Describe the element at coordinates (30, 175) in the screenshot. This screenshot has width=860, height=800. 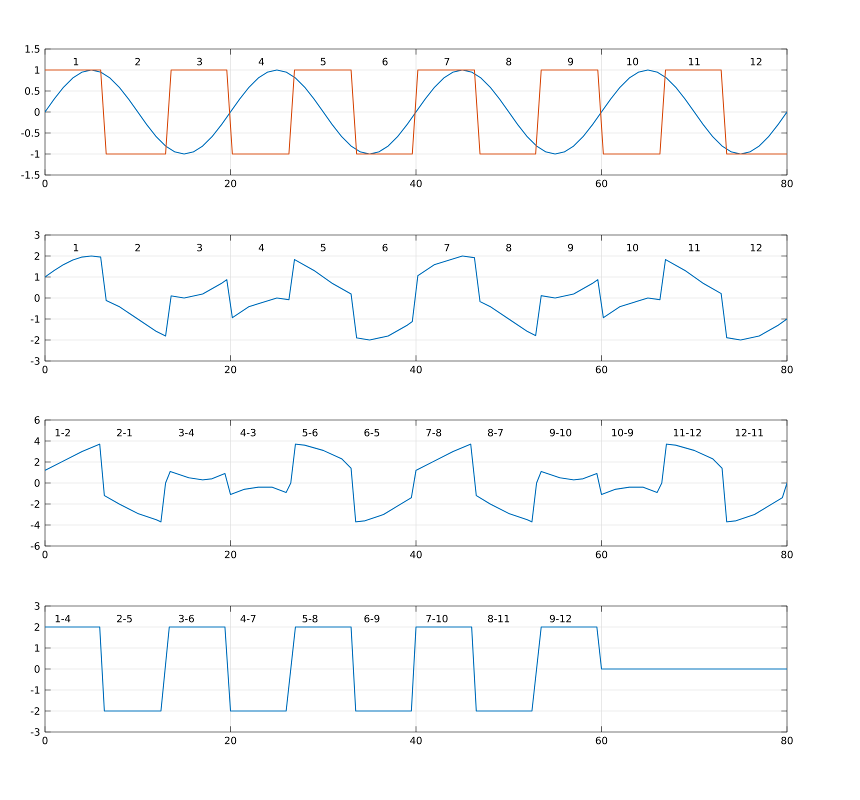
I see `y-tick-label: -1.5` at that location.